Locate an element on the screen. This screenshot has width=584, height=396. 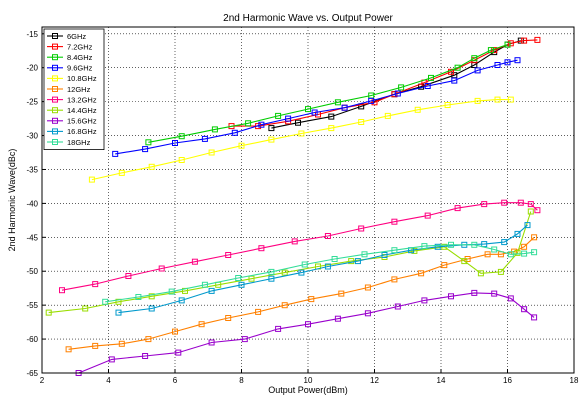
x-tick-label: 18 is located at coordinates (574, 380).